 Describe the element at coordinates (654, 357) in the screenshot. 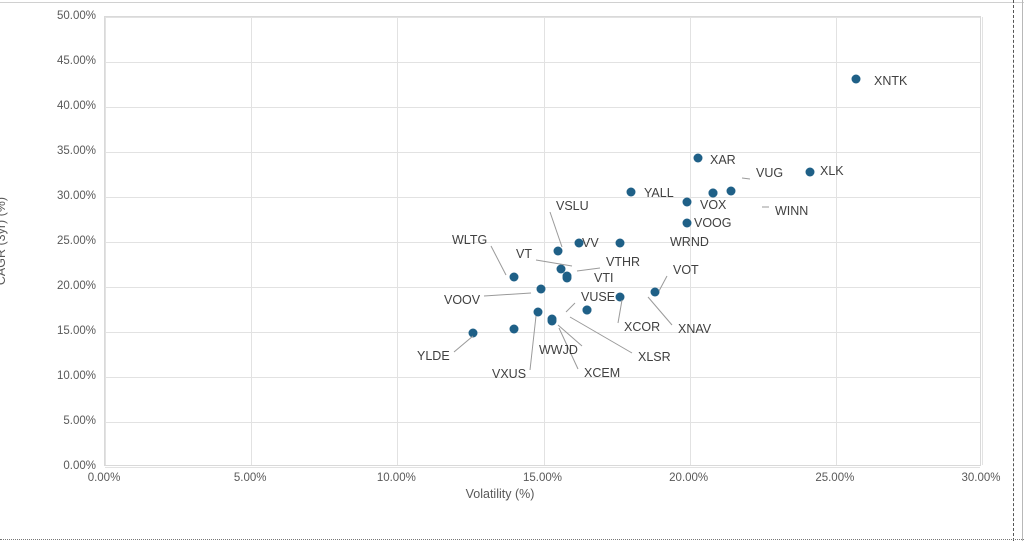

I see `data-point-label: XLSR` at that location.